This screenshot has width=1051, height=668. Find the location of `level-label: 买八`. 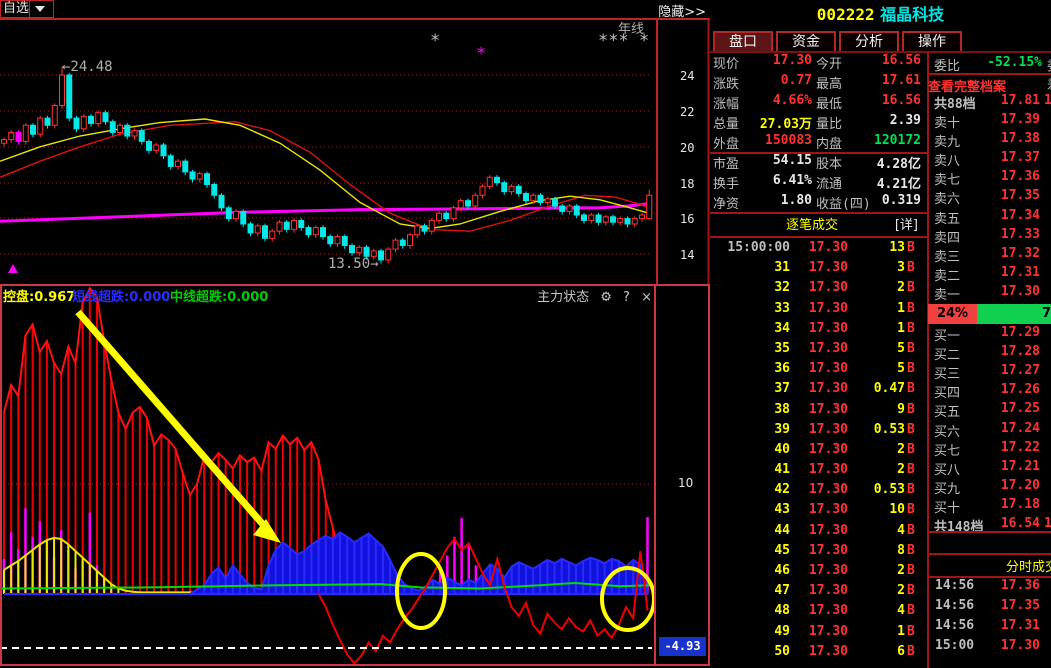

level-label: 买八 is located at coordinates (947, 470).